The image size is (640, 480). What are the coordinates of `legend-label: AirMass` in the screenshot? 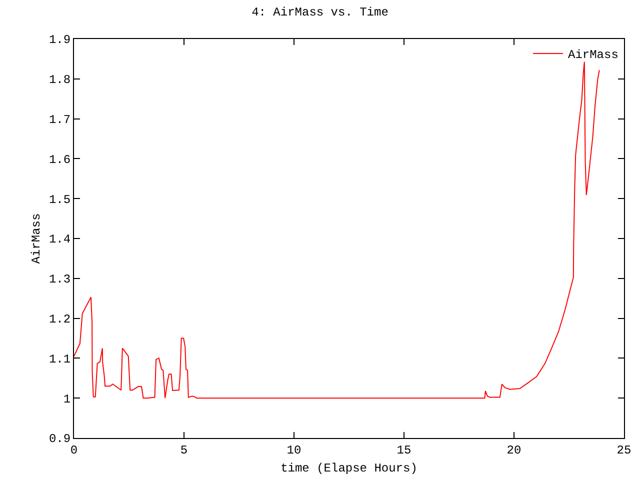 It's located at (593, 55).